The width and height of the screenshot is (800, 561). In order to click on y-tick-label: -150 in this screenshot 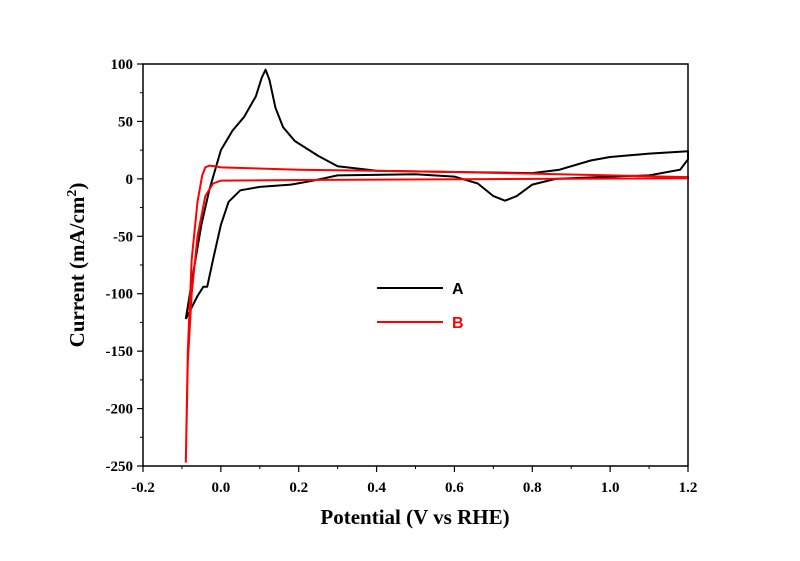, I will do `click(120, 352)`.